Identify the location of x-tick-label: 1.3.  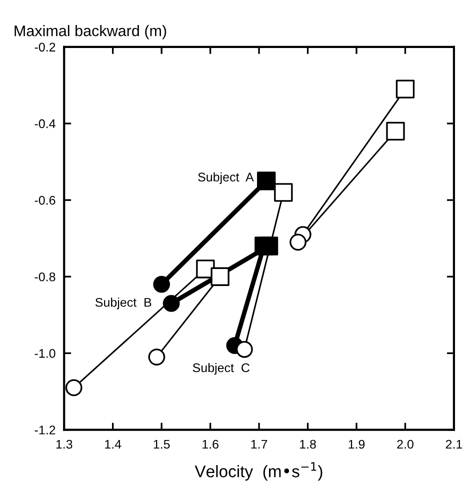
(64, 444).